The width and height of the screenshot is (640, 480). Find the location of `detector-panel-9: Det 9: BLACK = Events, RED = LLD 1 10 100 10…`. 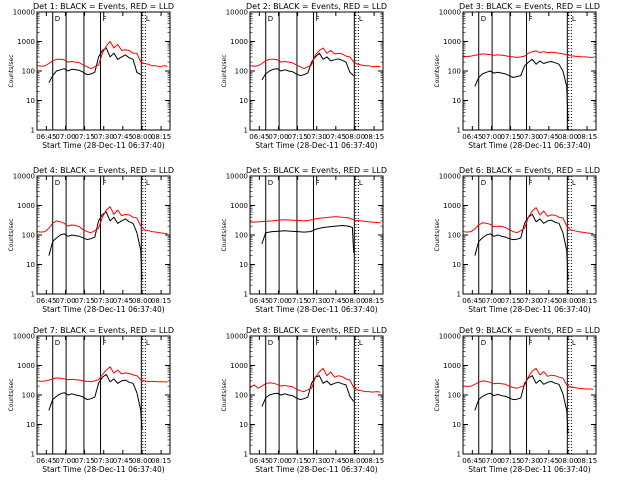

detector-panel-9: Det 9: BLACK = Events, RED = LLD 1 10 100 10… is located at coordinates (517, 400).